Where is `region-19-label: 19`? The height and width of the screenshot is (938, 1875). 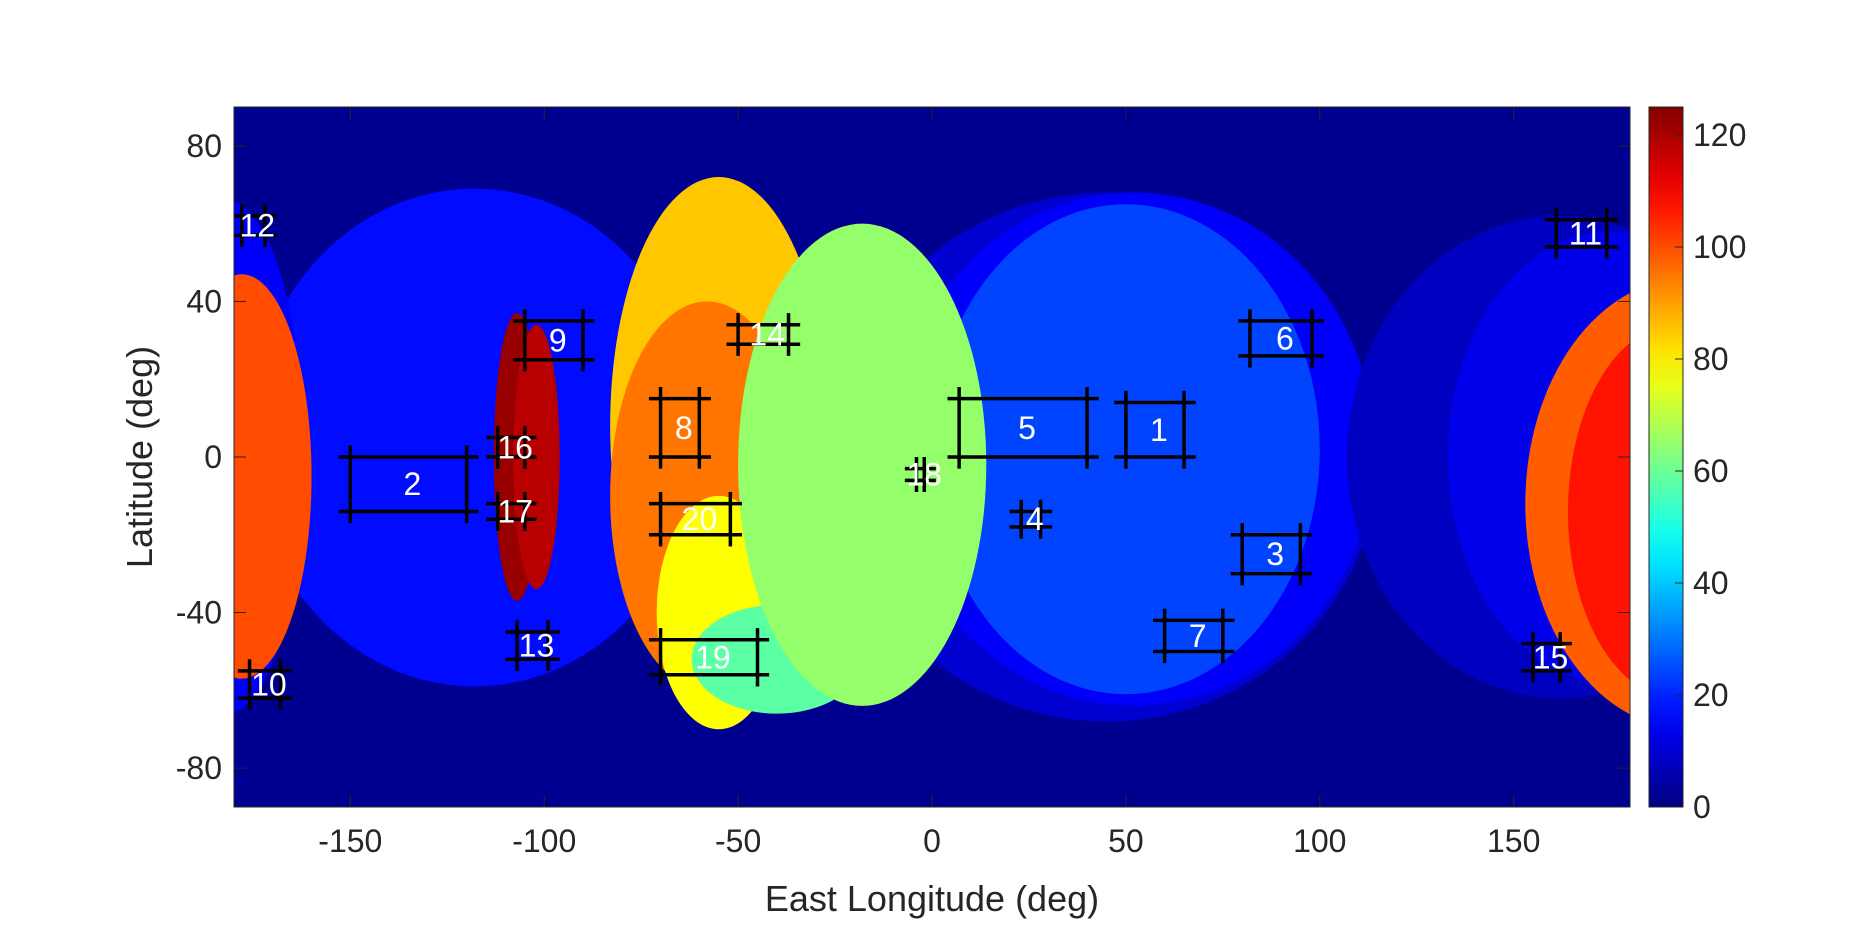 region-19-label: 19 is located at coordinates (713, 657).